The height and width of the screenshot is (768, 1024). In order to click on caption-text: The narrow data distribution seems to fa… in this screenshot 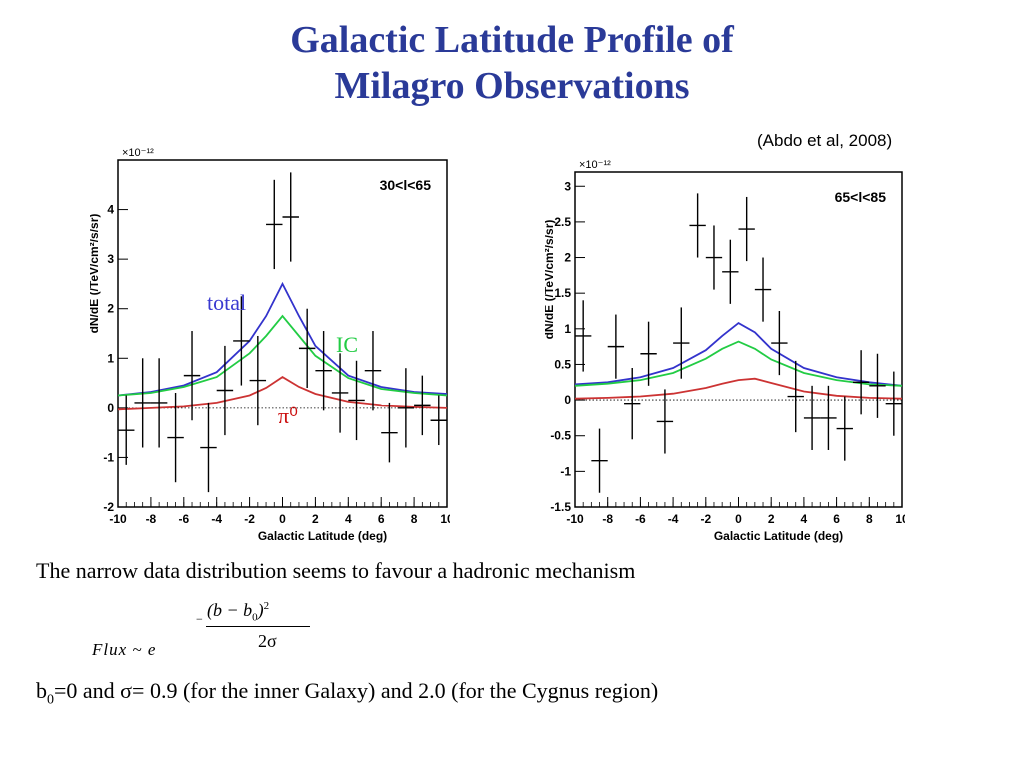, I will do `click(336, 570)`.